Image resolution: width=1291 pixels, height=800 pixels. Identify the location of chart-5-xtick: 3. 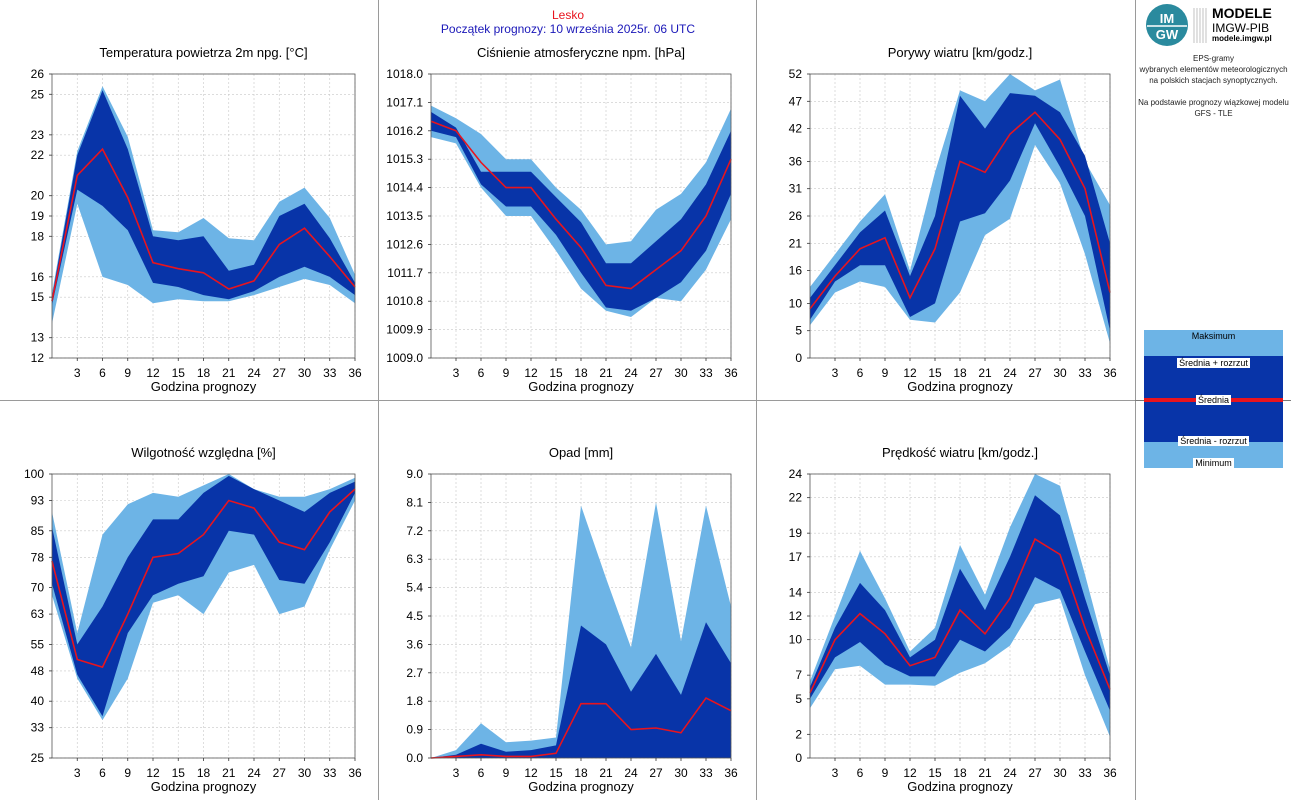
(456, 773).